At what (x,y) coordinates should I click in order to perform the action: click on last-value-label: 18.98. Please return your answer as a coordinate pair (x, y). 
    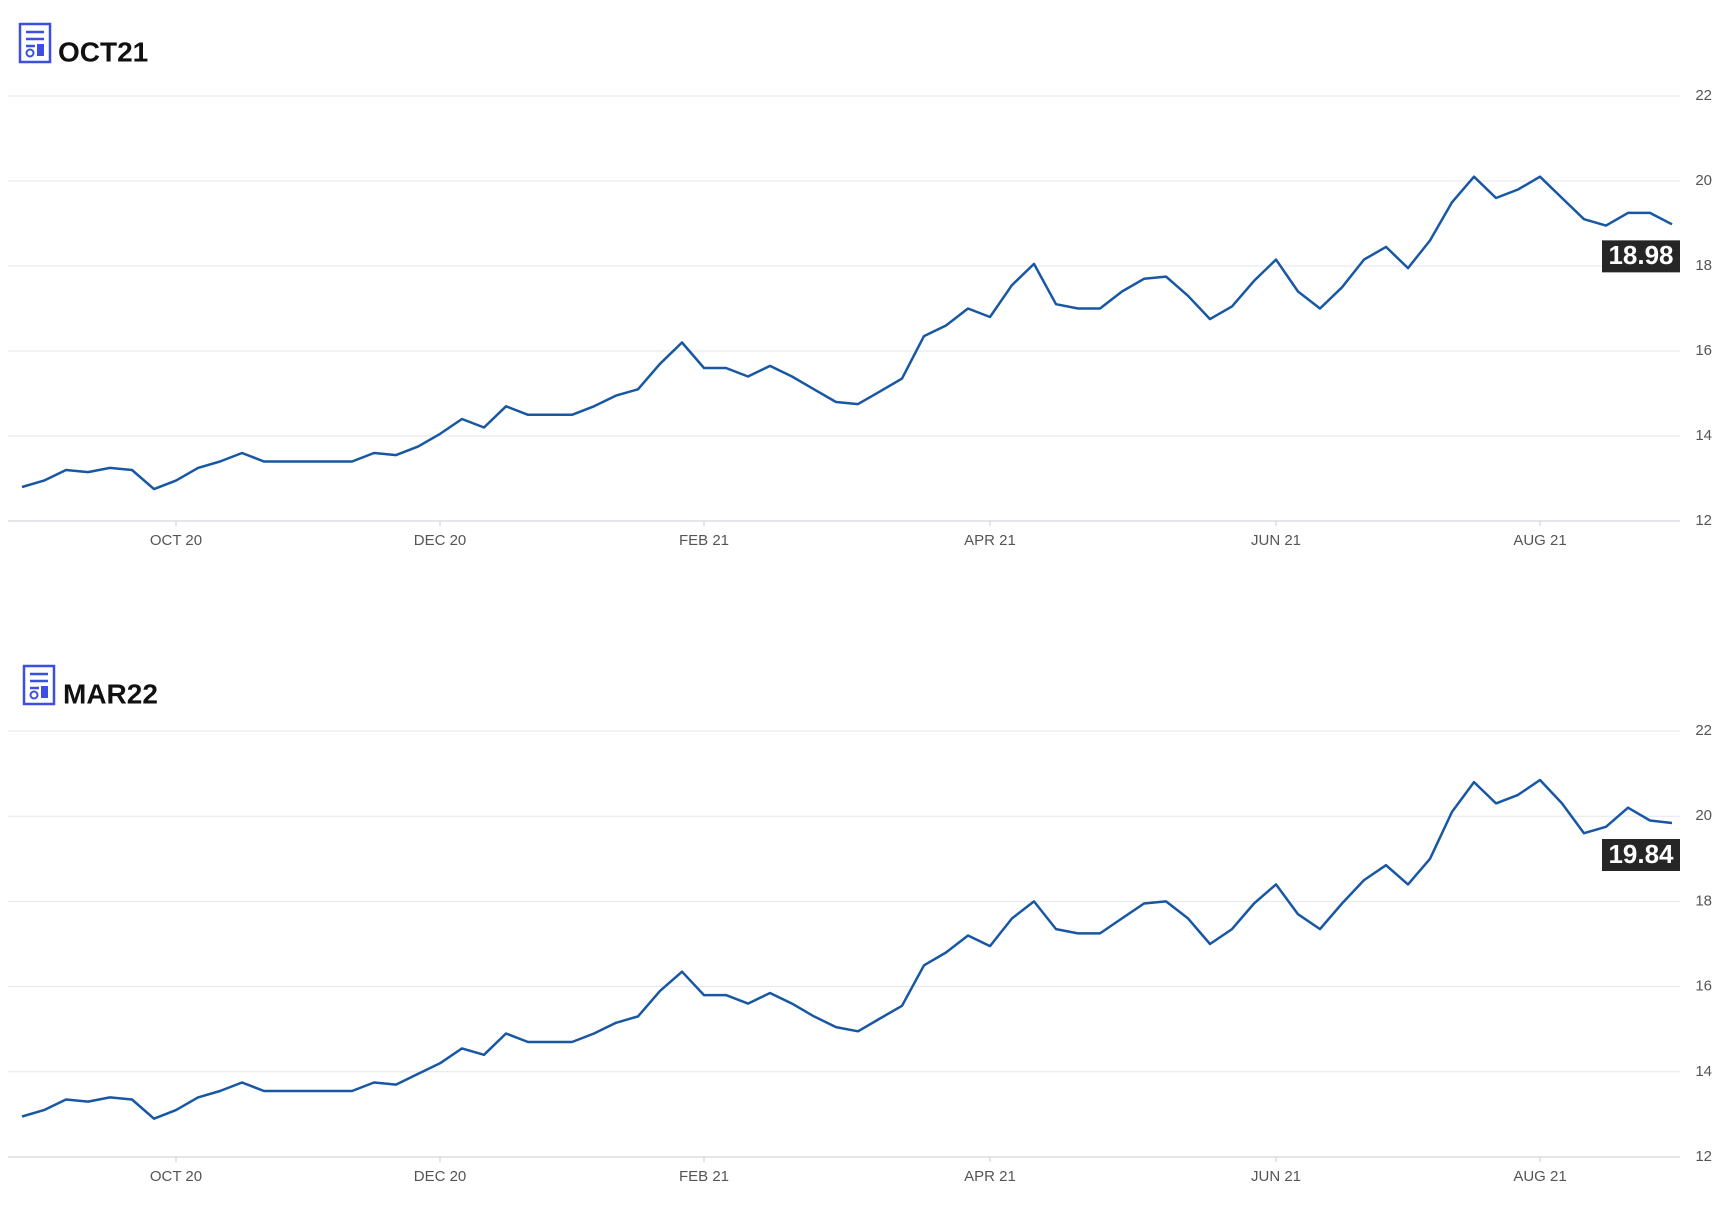
    Looking at the image, I should click on (1640, 255).